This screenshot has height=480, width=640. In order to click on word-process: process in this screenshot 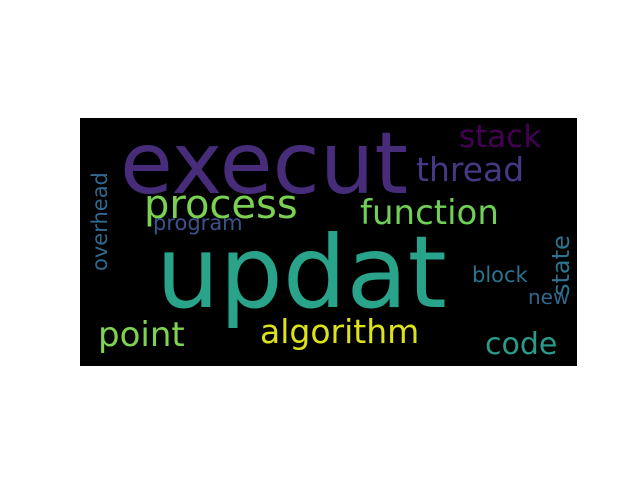, I will do `click(221, 205)`.